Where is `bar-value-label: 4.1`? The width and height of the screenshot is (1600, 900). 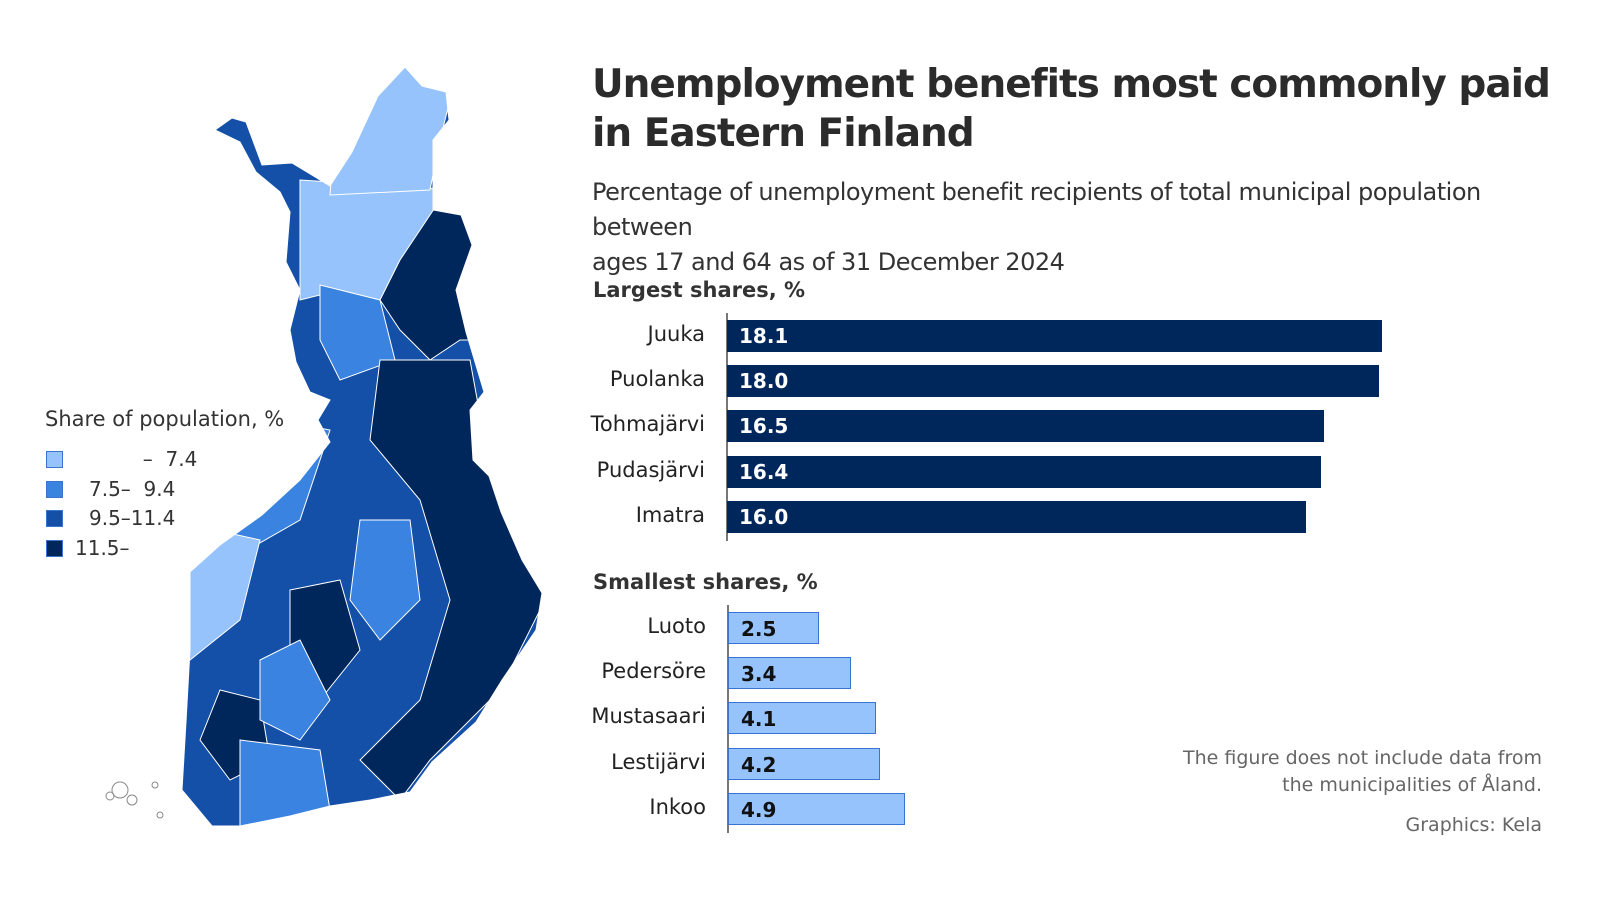
bar-value-label: 4.1 is located at coordinates (759, 719).